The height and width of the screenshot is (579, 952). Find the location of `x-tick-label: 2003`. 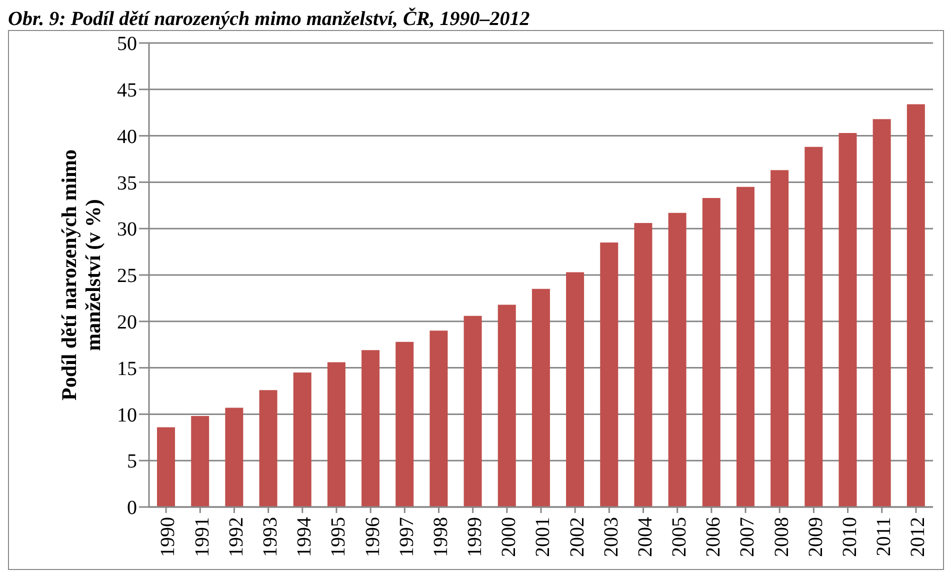

x-tick-label: 2003 is located at coordinates (611, 537).